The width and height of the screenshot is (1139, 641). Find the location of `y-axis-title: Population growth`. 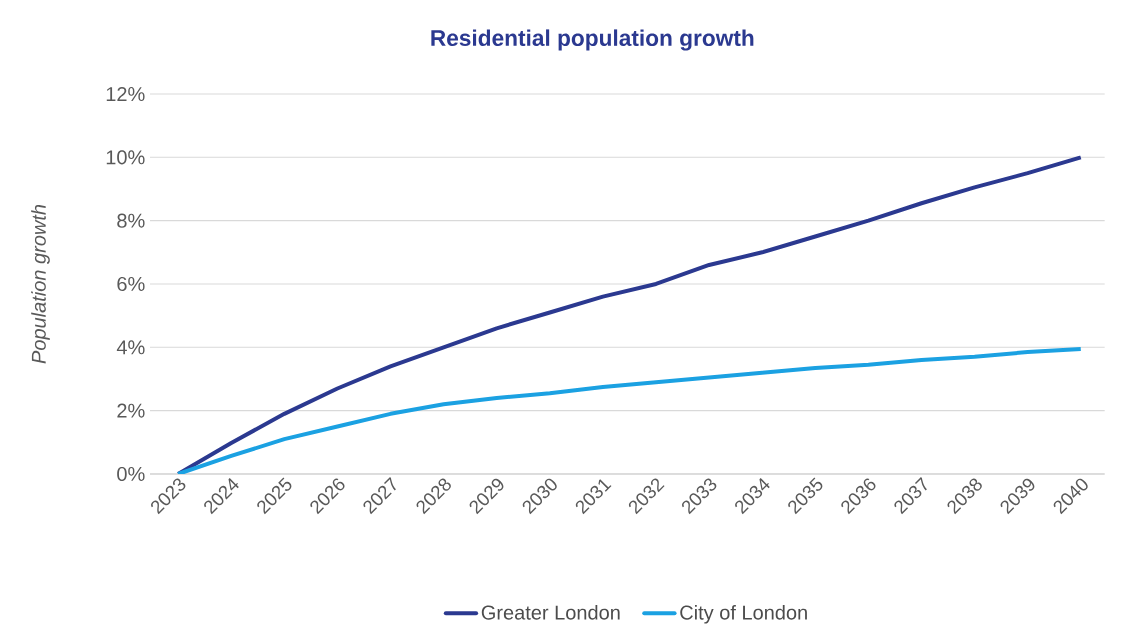

y-axis-title: Population growth is located at coordinates (40, 284).